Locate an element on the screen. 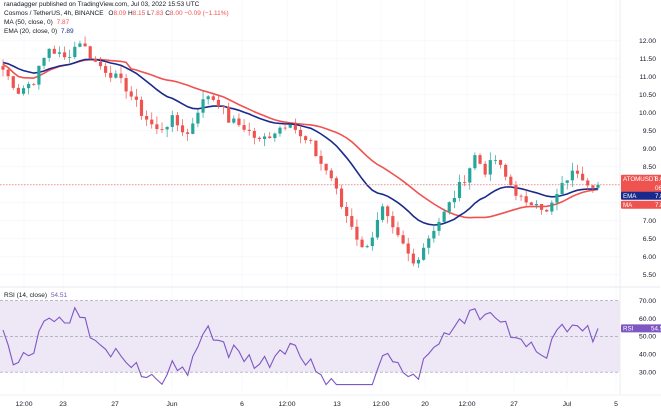  rsi-legend-label: RSI (14, close) is located at coordinates (25, 295).